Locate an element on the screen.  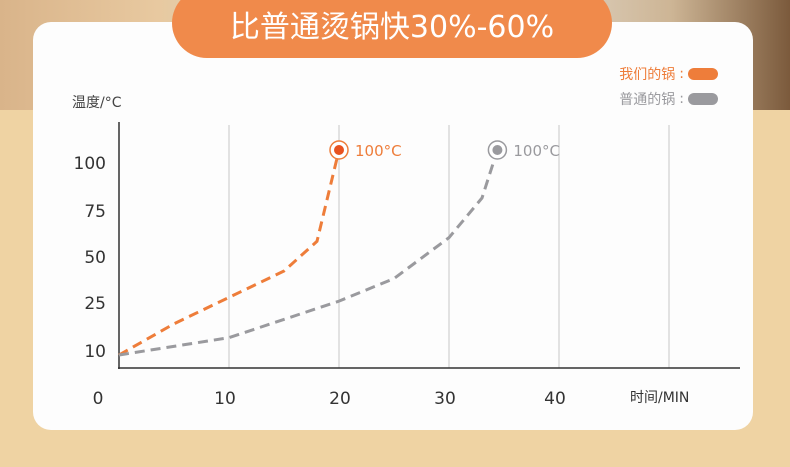
x-tick-label: 40 is located at coordinates (555, 399).